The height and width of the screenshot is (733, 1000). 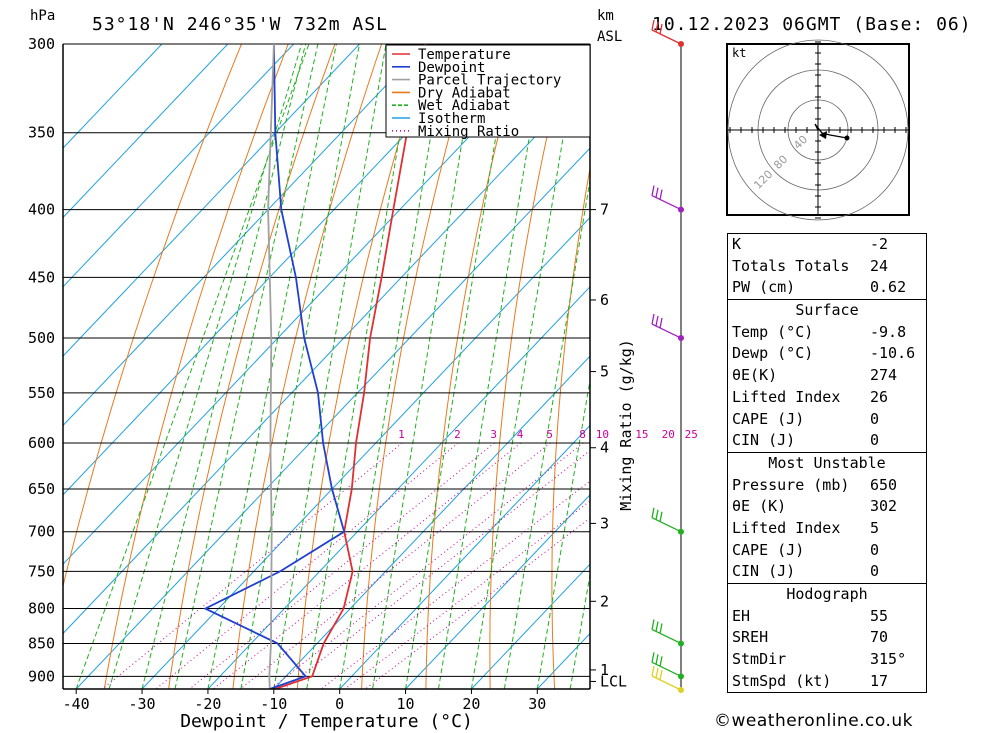 What do you see at coordinates (884, 375) in the screenshot?
I see `index-value: 274` at bounding box center [884, 375].